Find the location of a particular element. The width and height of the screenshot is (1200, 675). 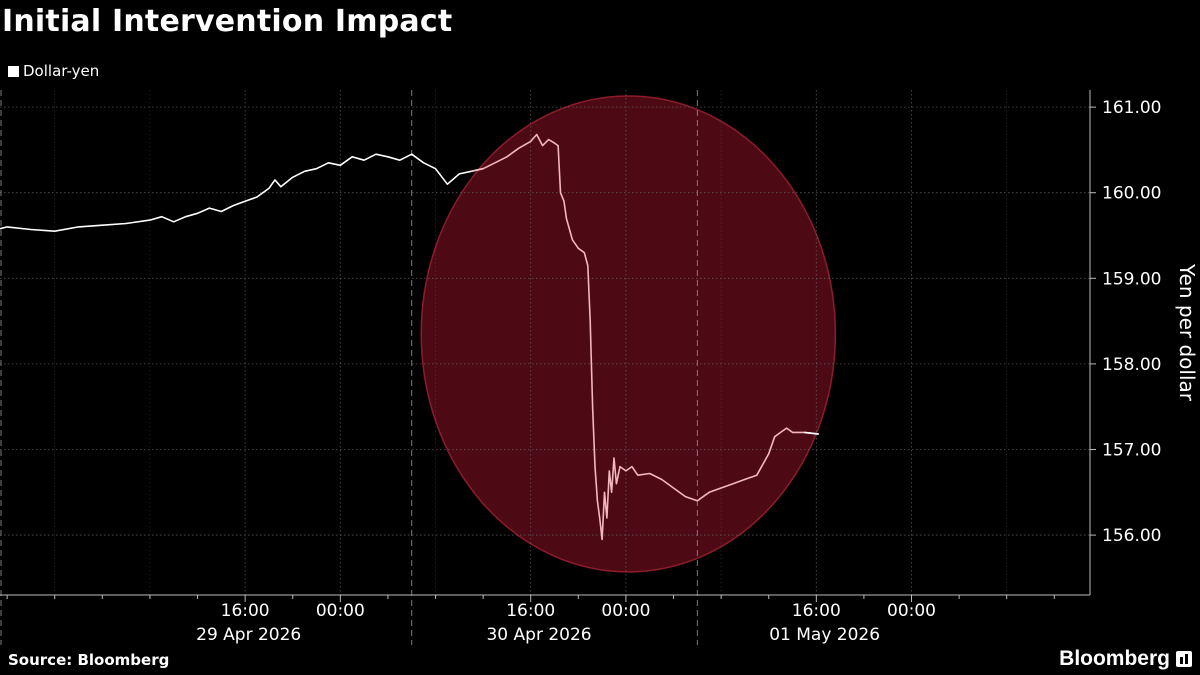

brand-name: Bloomberg is located at coordinates (1114, 658).